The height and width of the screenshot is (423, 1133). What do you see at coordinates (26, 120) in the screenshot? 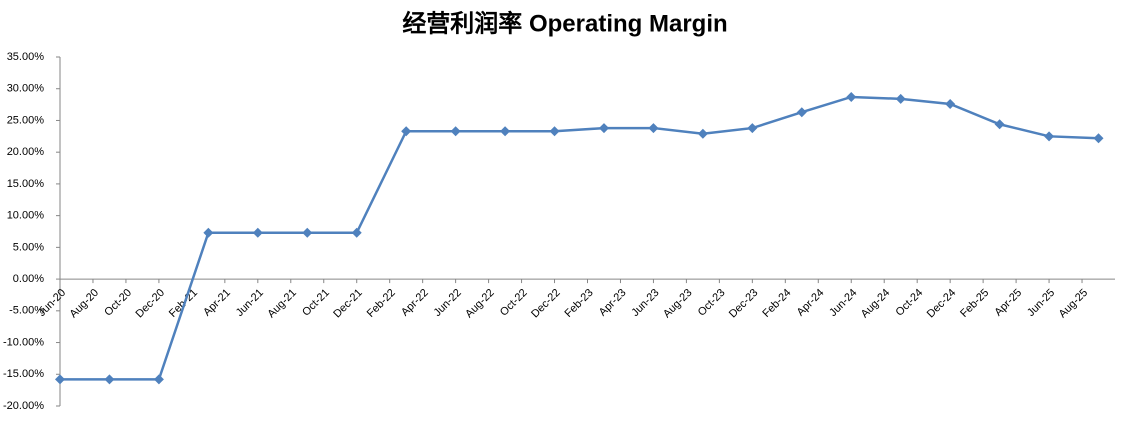
I see `y-tick-label: 25.00%` at bounding box center [26, 120].